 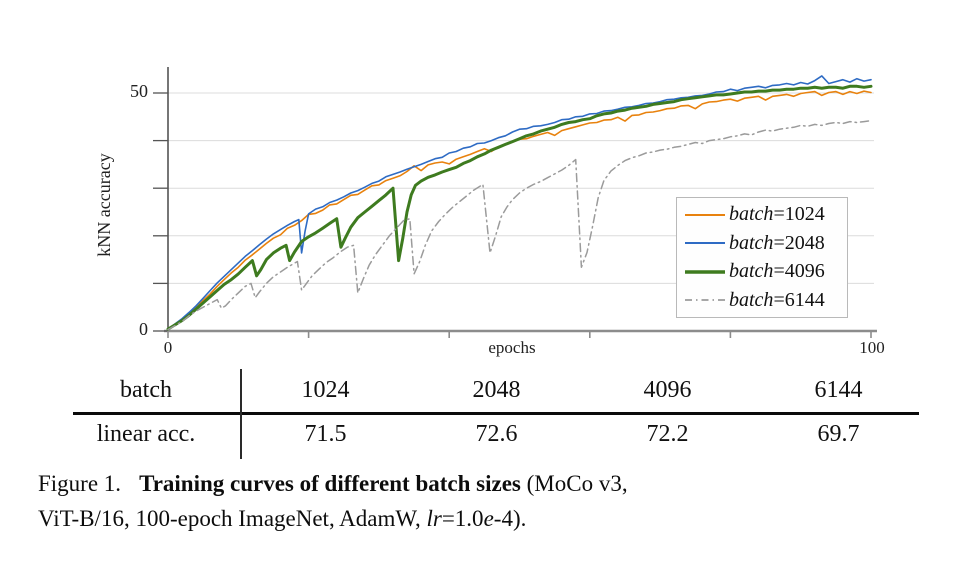 What do you see at coordinates (838, 433) in the screenshot?
I see `table-cell: 69.7` at bounding box center [838, 433].